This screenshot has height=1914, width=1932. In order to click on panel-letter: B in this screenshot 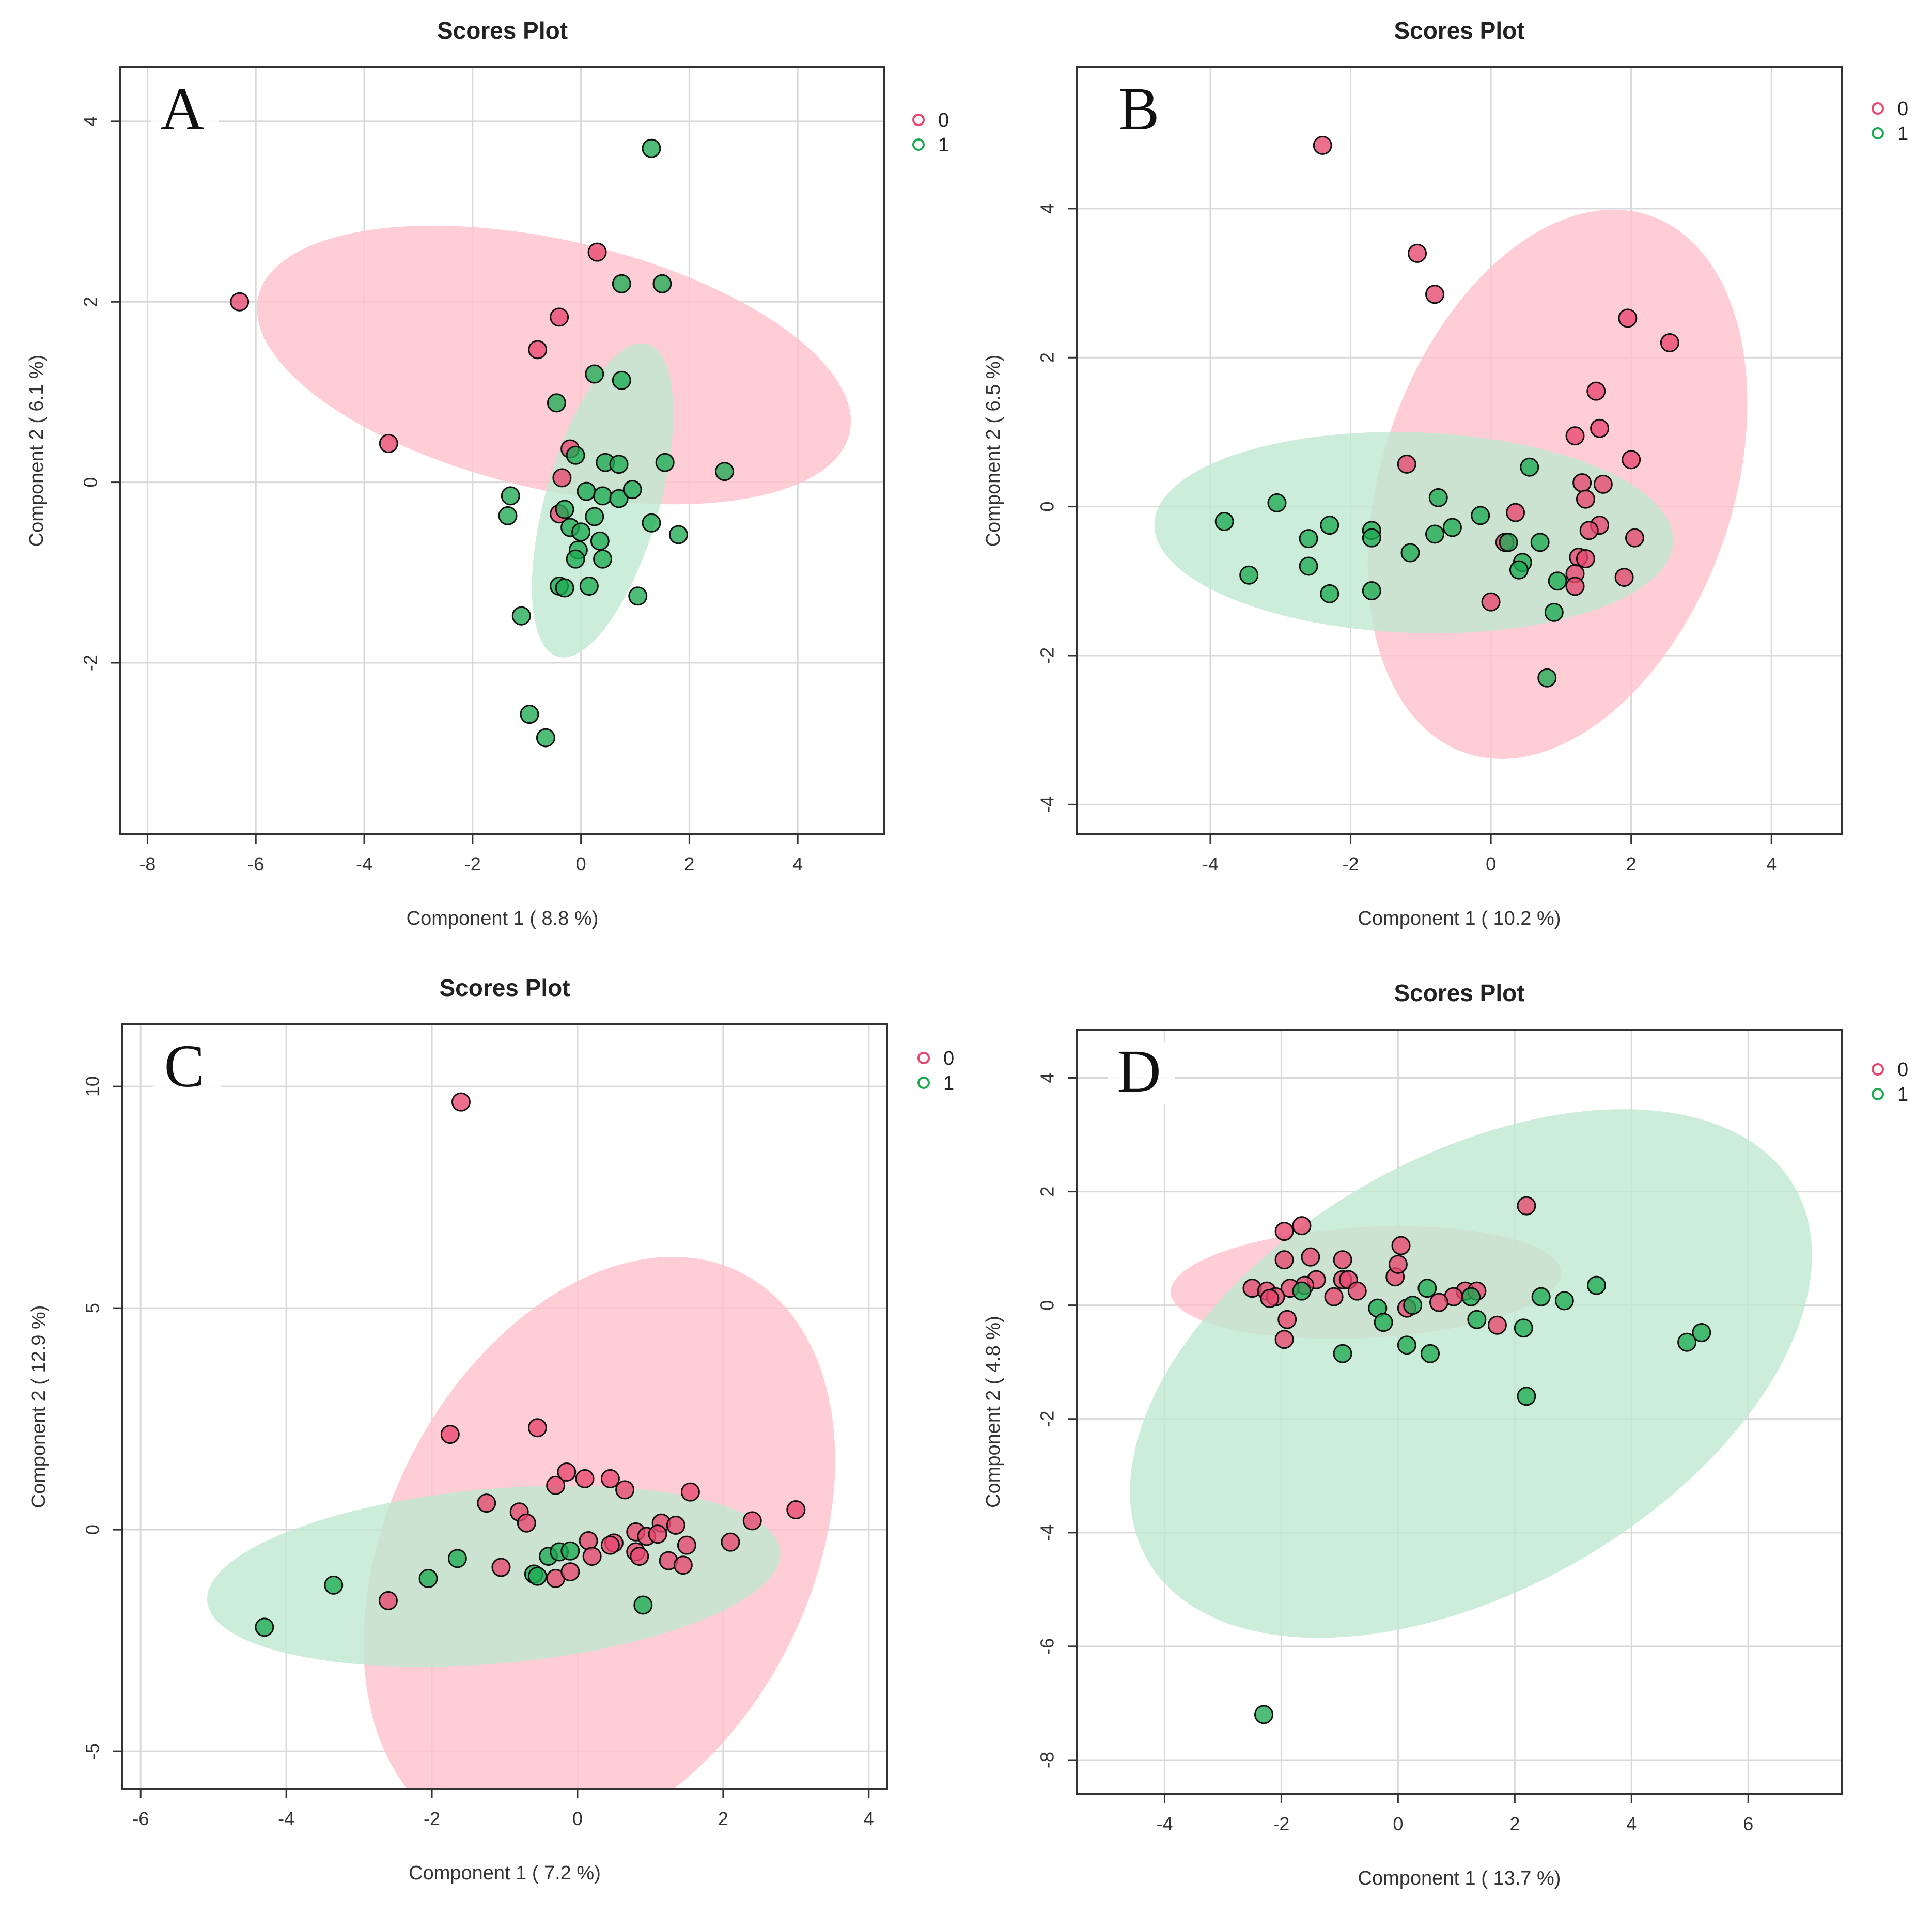, I will do `click(1140, 109)`.